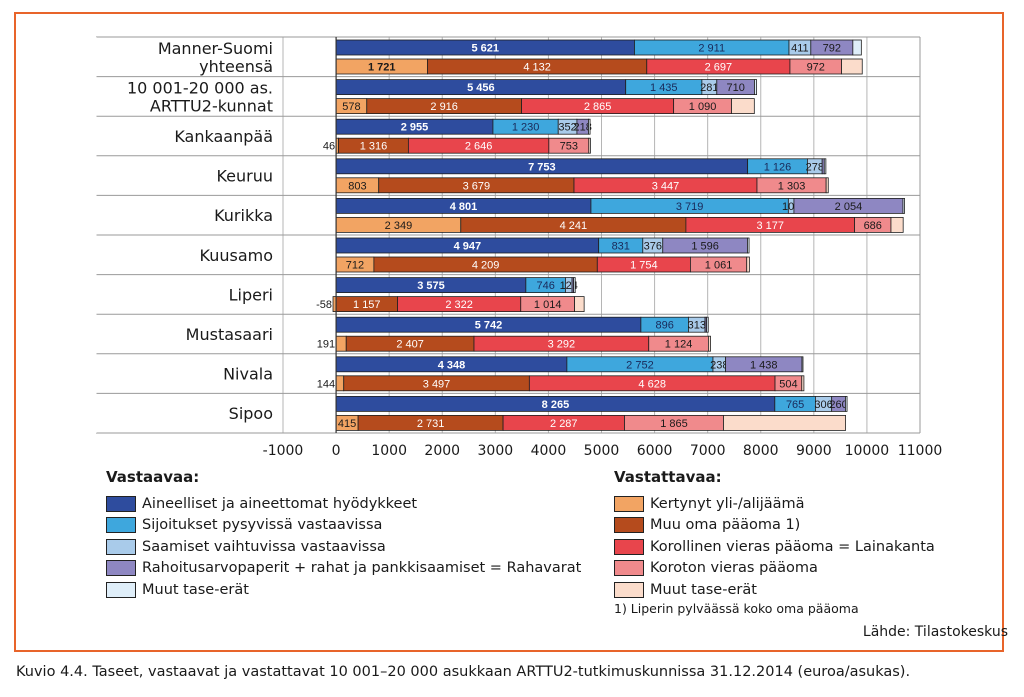 This screenshot has width=1024, height=697. What do you see at coordinates (832, 49) in the screenshot?
I see `bar-value-label: 792` at bounding box center [832, 49].